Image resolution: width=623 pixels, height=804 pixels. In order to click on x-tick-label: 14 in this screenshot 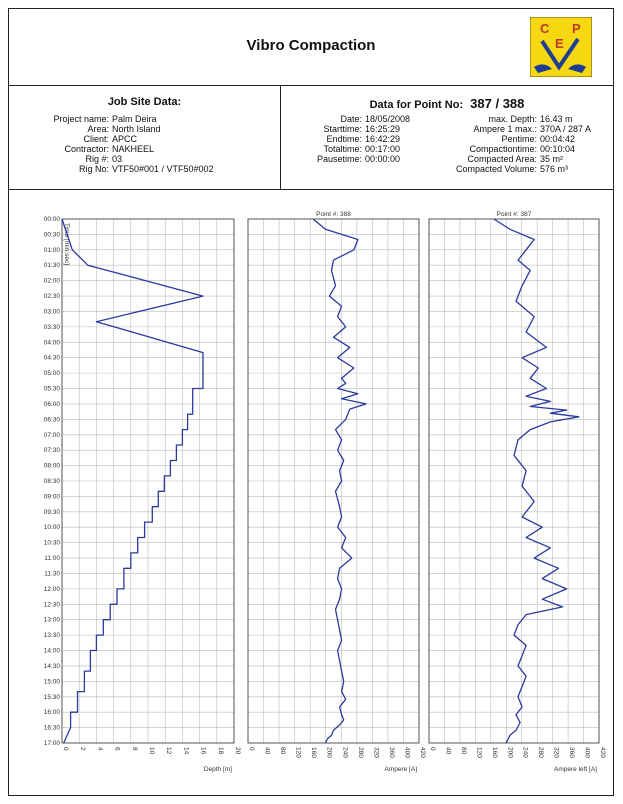, I will do `click(185, 751)`.